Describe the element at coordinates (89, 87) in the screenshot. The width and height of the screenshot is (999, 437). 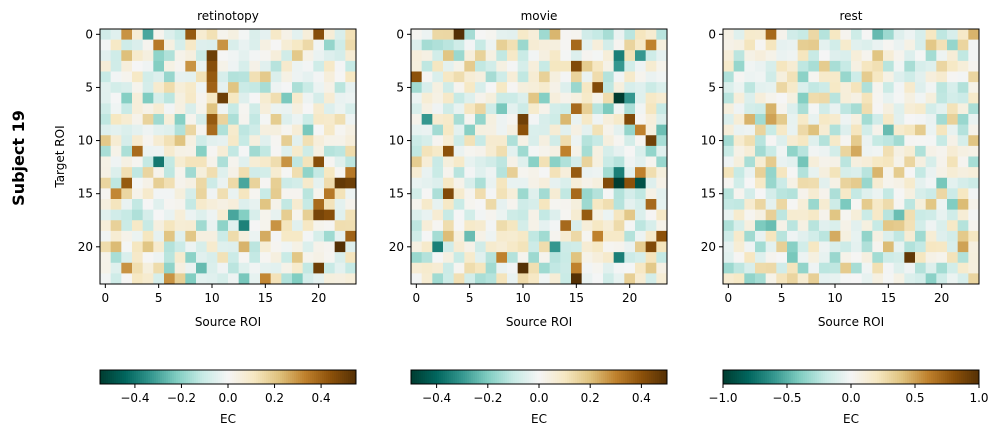
I see `y-tick-label: 5` at that location.